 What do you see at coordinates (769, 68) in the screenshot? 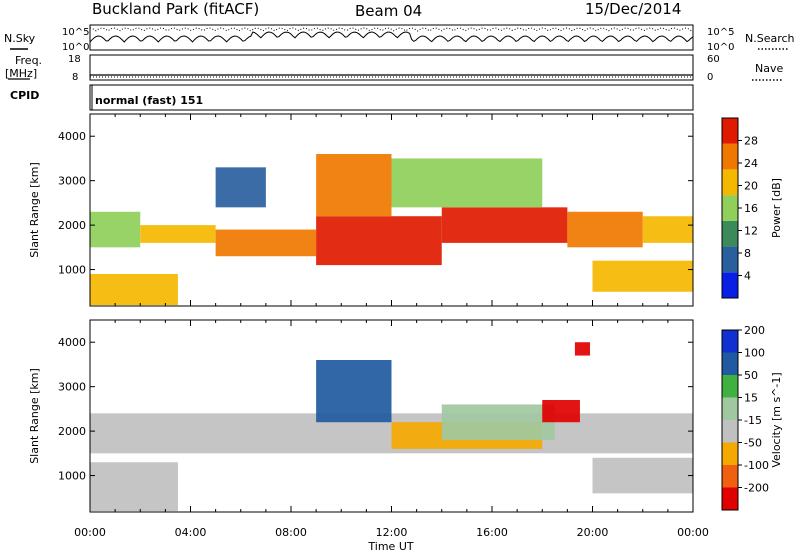
I see `nave-label: Nave` at bounding box center [769, 68].